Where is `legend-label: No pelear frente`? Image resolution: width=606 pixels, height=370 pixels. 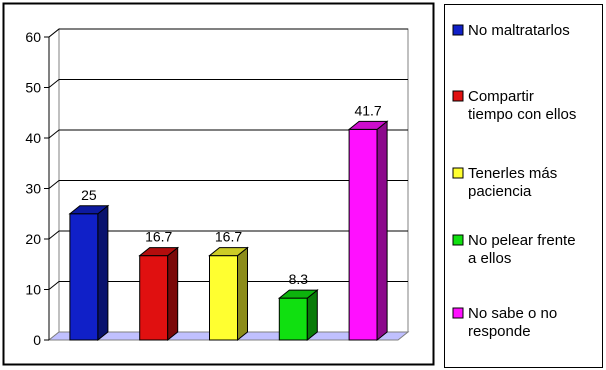
legend-label: No pelear frente is located at coordinates (522, 240).